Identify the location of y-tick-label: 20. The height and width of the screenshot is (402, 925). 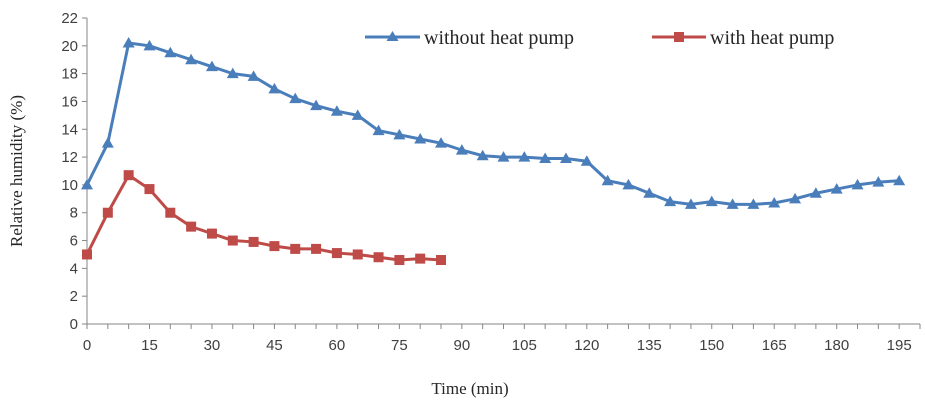
(69, 46).